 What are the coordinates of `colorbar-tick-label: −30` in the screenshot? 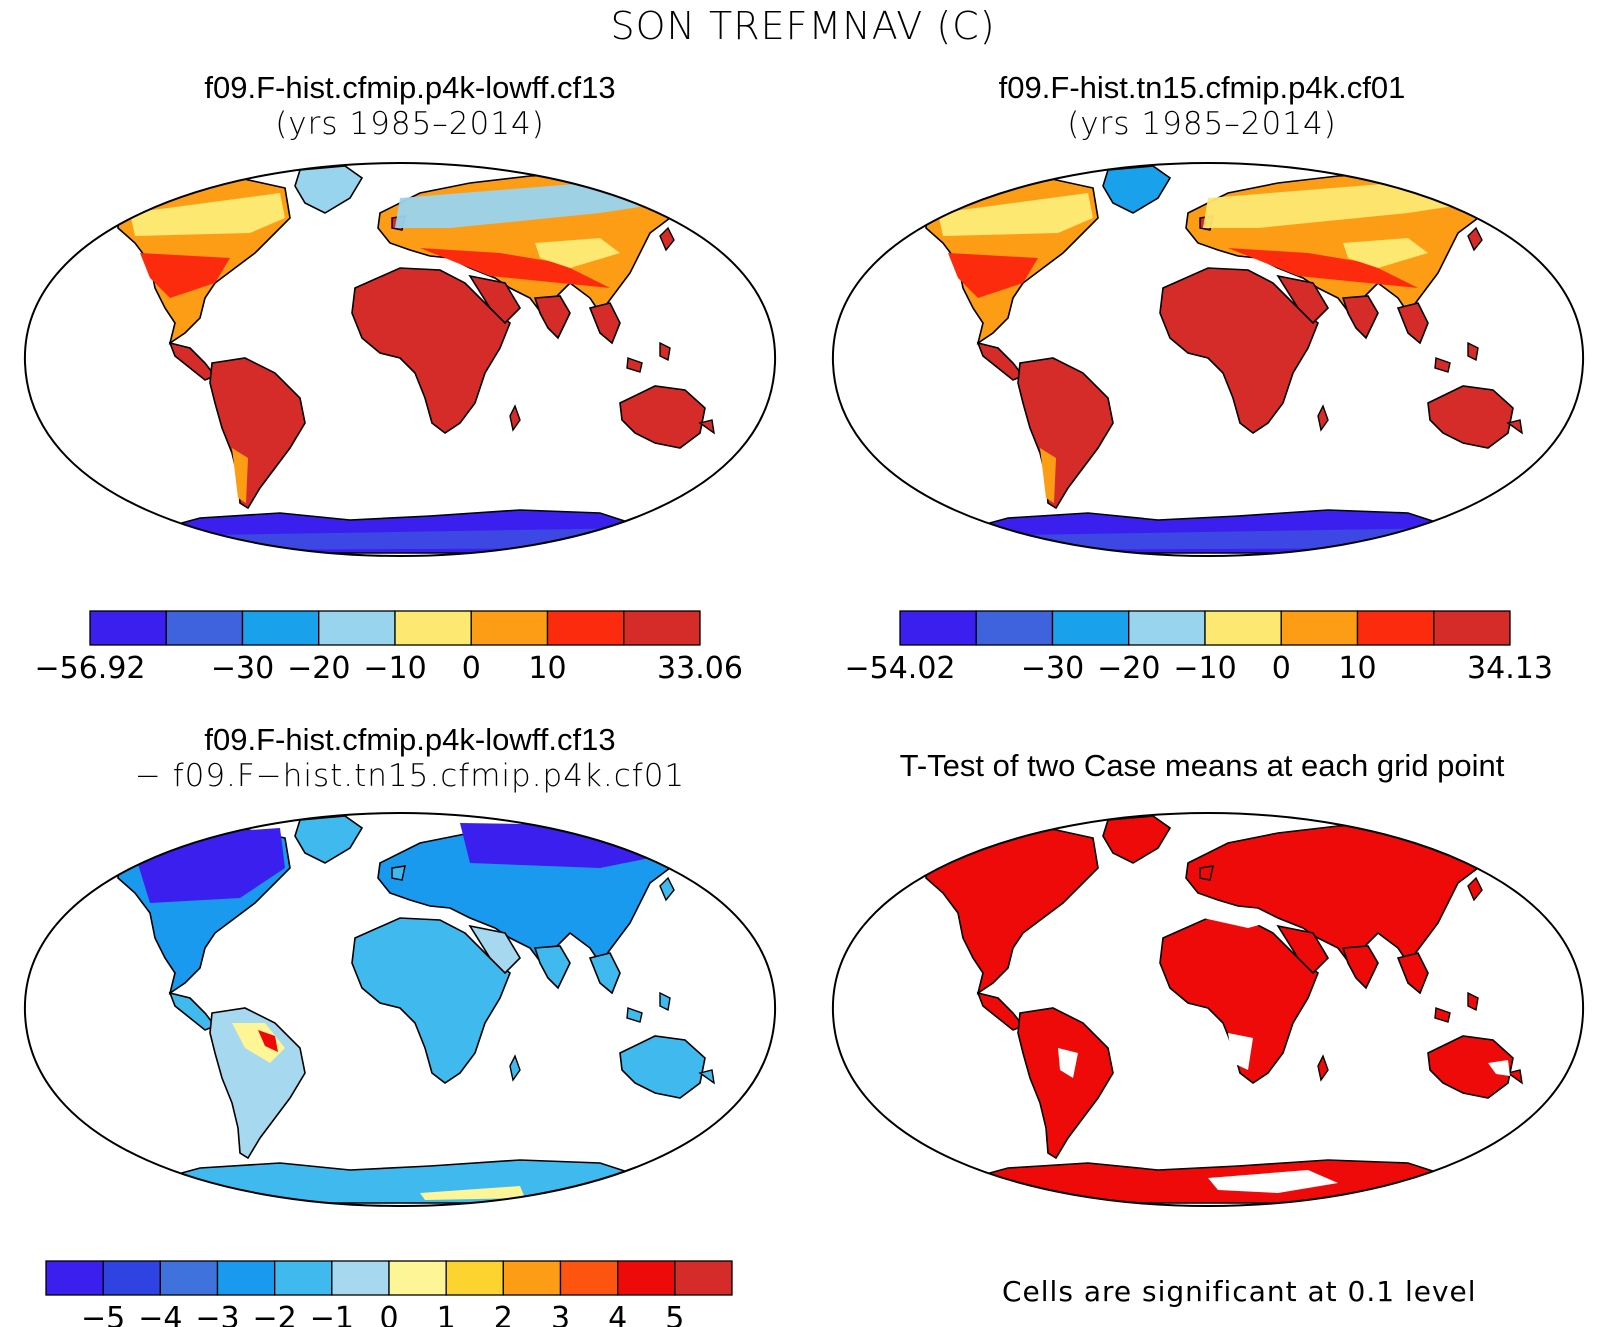 It's located at (1052, 668).